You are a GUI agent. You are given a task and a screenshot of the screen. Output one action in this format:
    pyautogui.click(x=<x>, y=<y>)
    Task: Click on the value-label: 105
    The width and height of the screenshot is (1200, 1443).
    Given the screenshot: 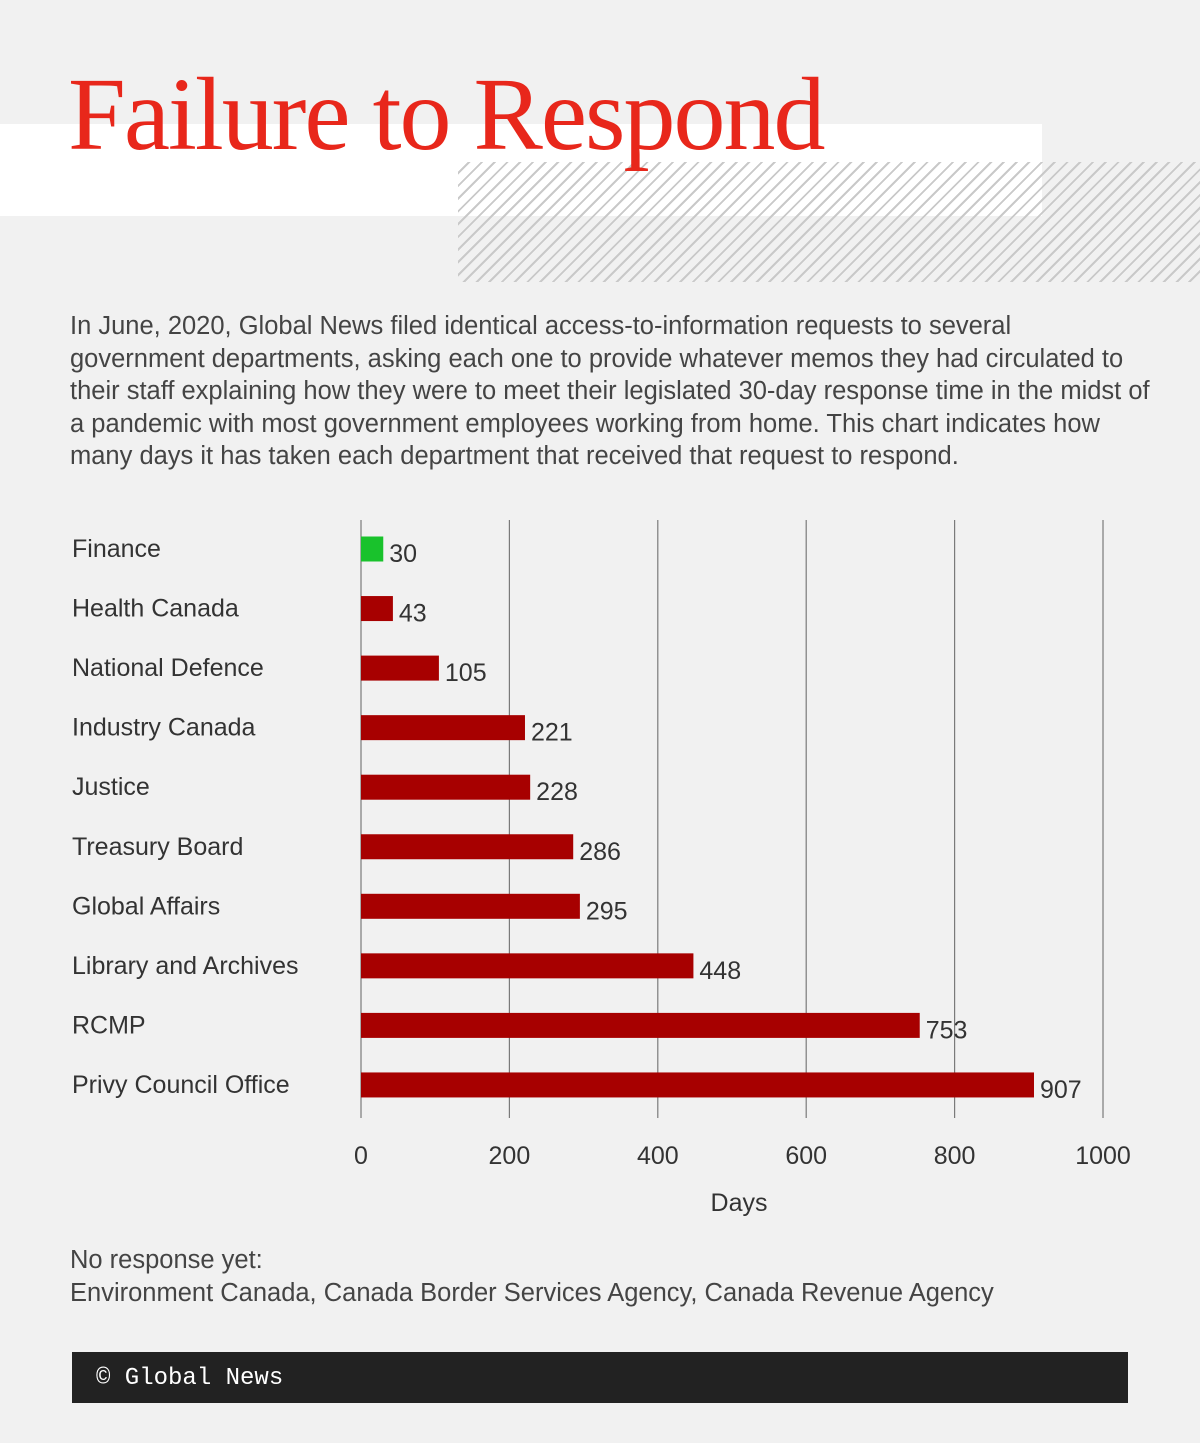 What is the action you would take?
    pyautogui.click(x=466, y=673)
    